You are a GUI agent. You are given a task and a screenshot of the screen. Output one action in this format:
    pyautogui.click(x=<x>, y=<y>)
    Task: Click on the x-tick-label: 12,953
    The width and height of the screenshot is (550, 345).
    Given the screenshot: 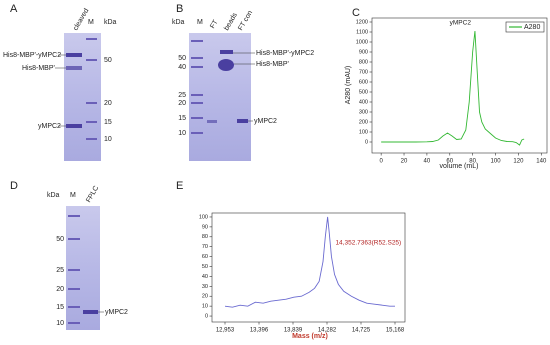 What is the action you would take?
    pyautogui.click(x=225, y=331)
    